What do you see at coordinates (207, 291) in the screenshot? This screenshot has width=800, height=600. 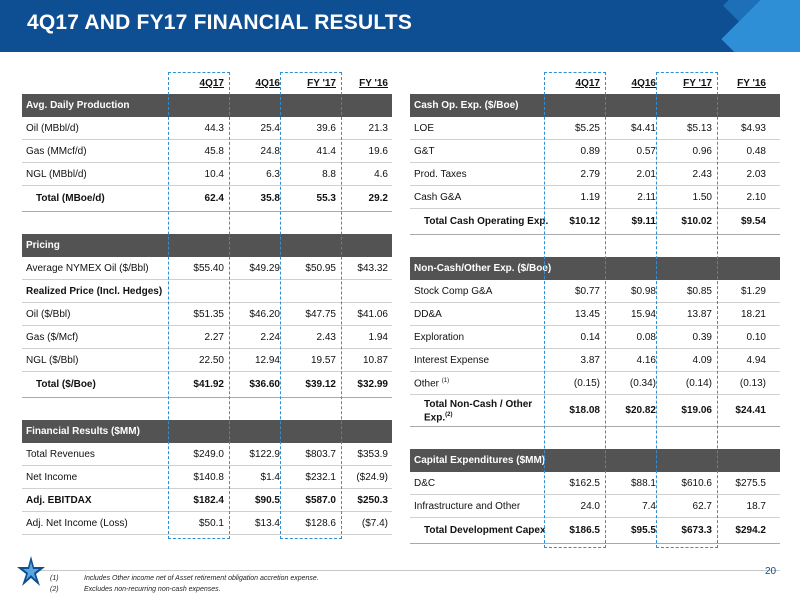 I see `table-row: Realized Price (Incl. Hedges)` at bounding box center [207, 291].